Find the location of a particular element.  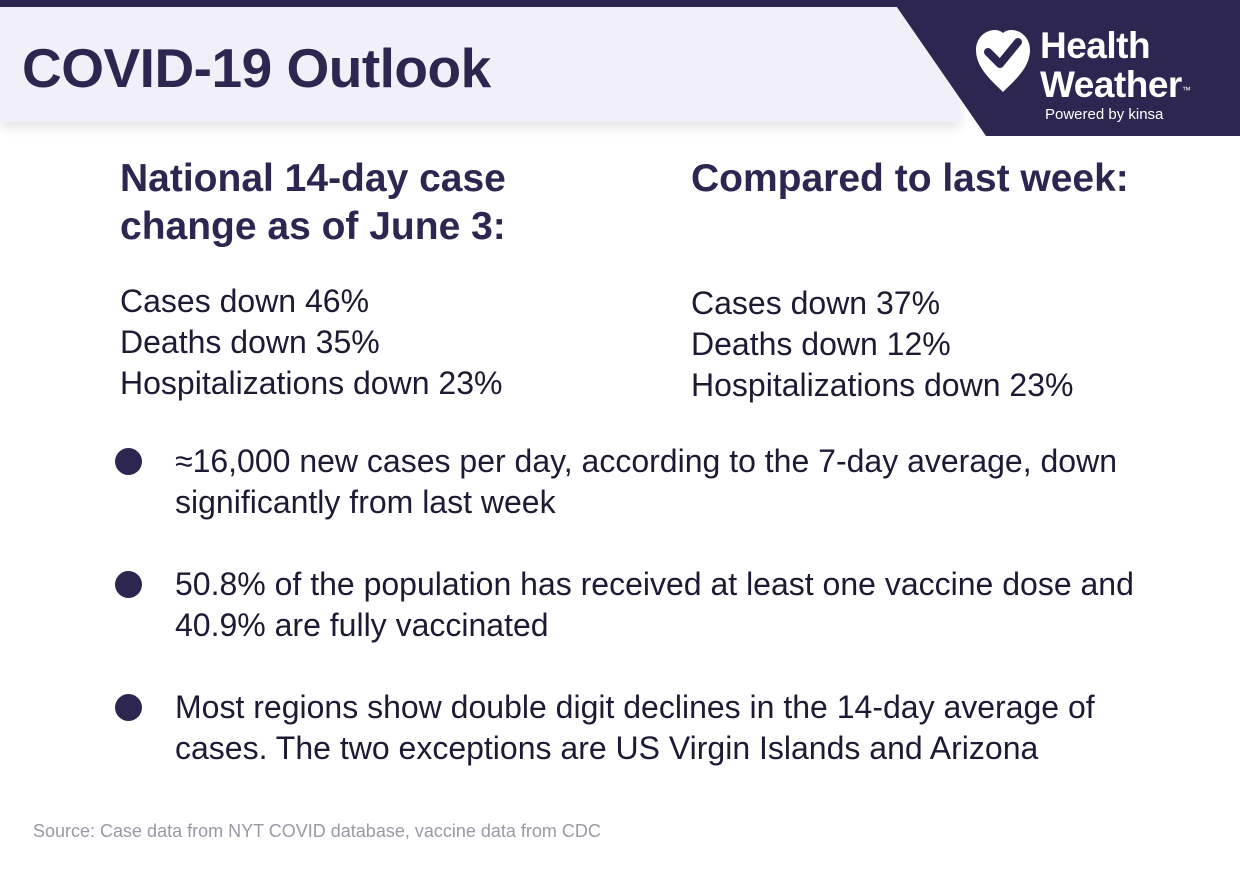

brand-name-line1: Health is located at coordinates (1095, 45).